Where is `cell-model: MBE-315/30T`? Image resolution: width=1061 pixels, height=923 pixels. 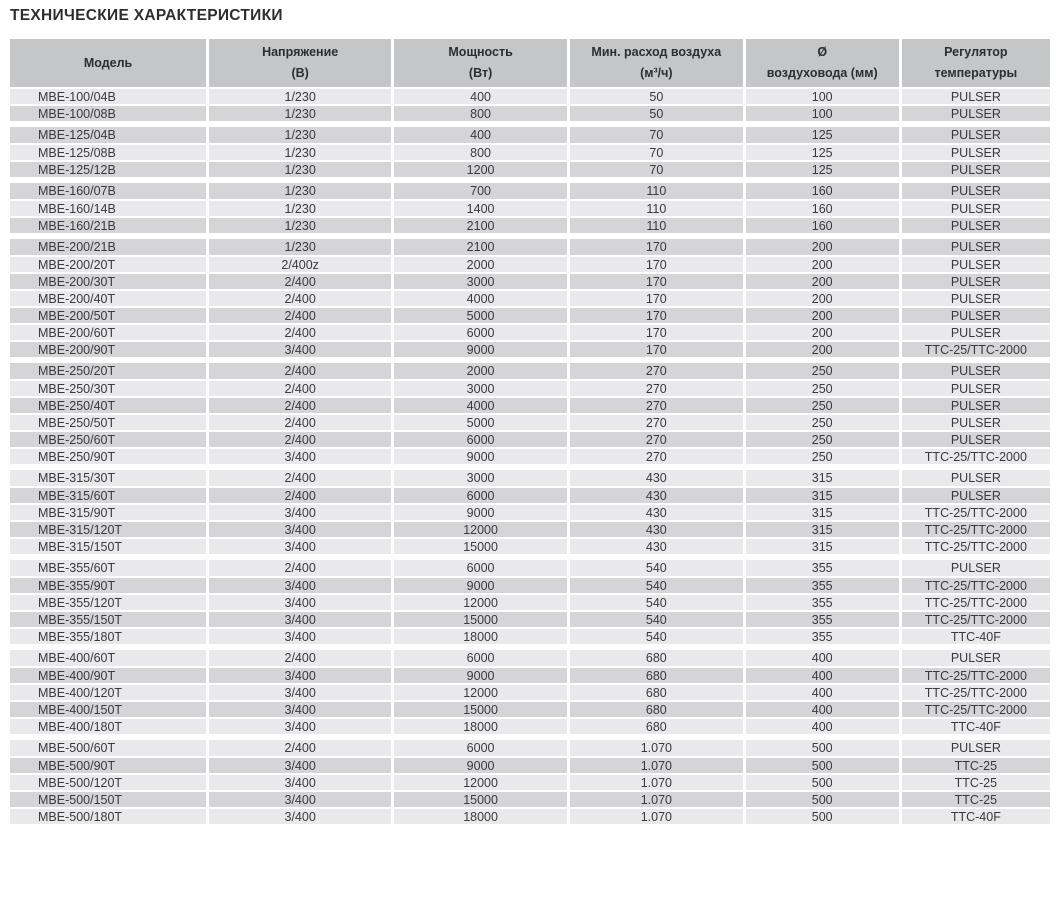 cell-model: MBE-315/30T is located at coordinates (110, 479).